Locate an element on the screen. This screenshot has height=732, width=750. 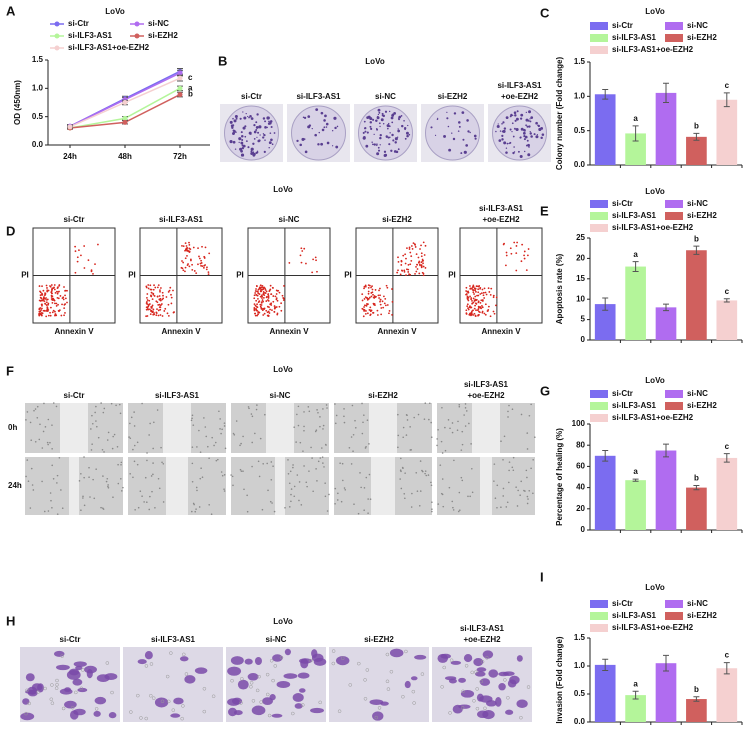
plate is located at coordinates (318, 133).